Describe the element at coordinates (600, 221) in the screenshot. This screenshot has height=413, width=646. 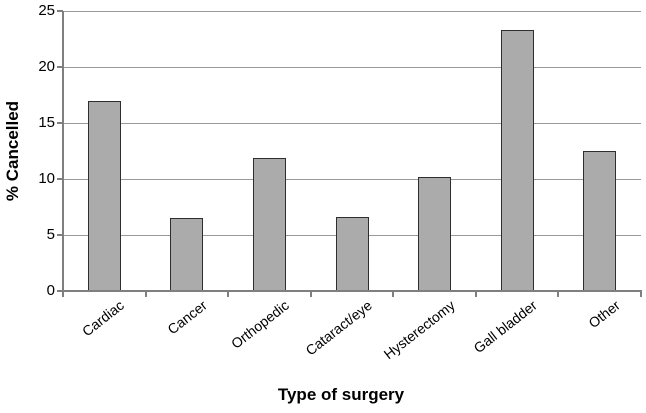
I see `bar-other` at that location.